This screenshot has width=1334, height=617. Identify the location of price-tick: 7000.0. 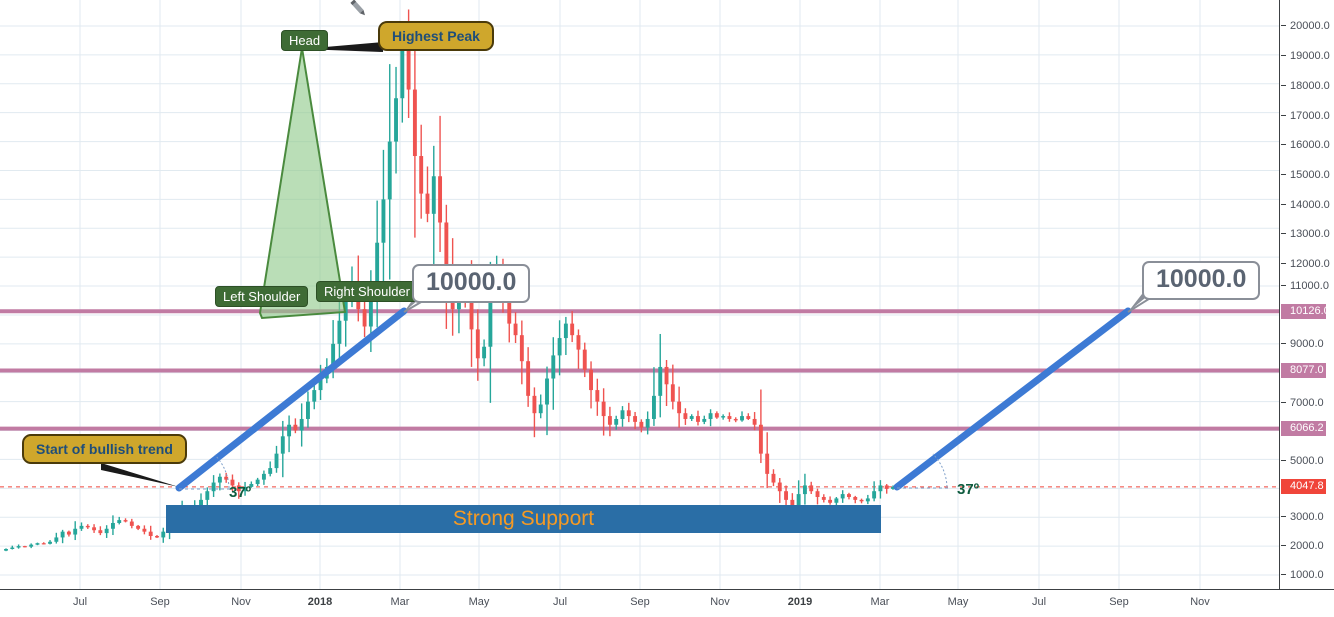
(1302, 403).